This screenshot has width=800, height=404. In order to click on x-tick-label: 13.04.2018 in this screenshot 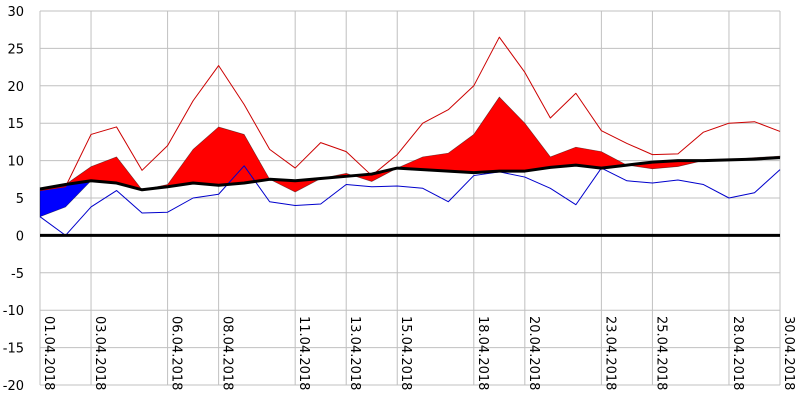, I will do `click(354, 353)`.